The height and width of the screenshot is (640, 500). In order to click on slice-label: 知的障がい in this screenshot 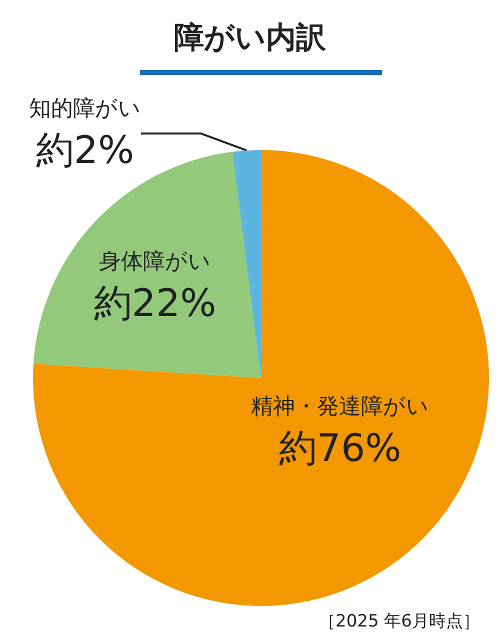, I will do `click(85, 109)`.